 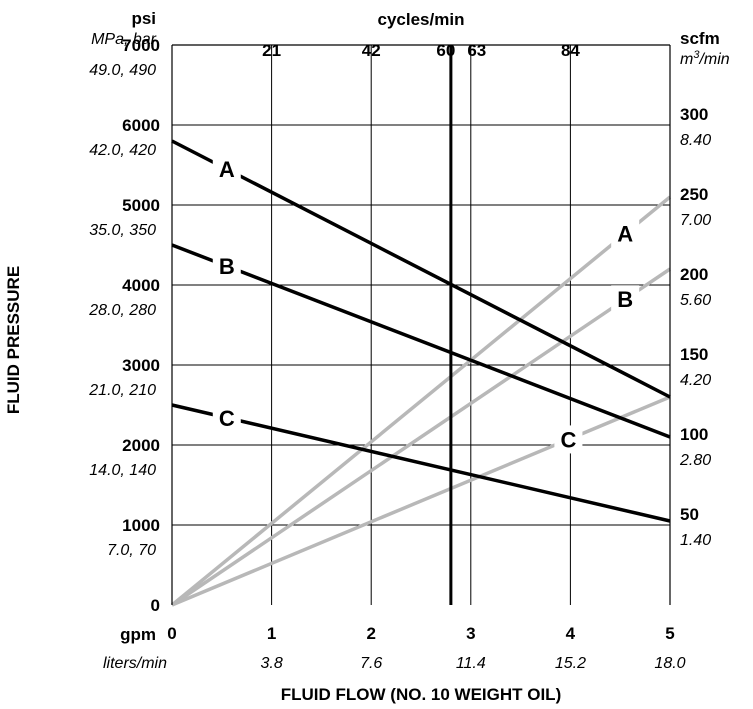 What do you see at coordinates (371, 50) in the screenshot?
I see `top-tick-label: 42` at bounding box center [371, 50].